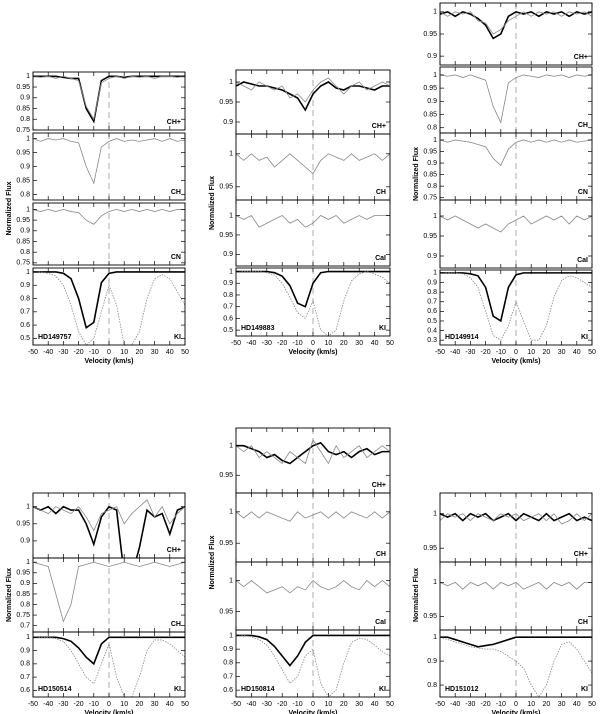  Describe the element at coordinates (432, 311) in the screenshot. I see `y-tick-label: 0.6` at that location.